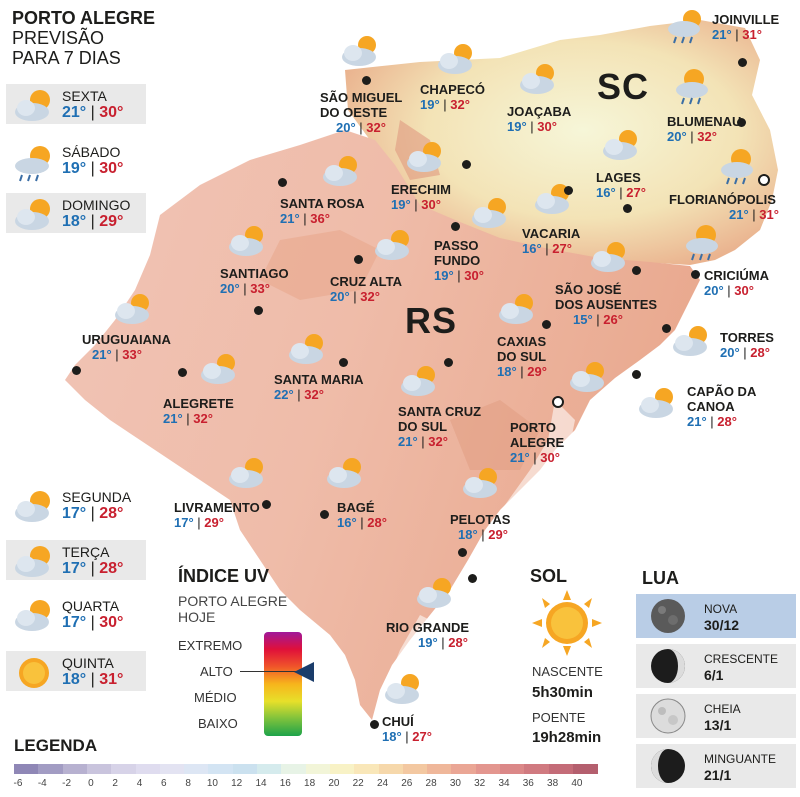  What do you see at coordinates (718, 775) in the screenshot?
I see `moon-phase-date: 21/1` at bounding box center [718, 775].